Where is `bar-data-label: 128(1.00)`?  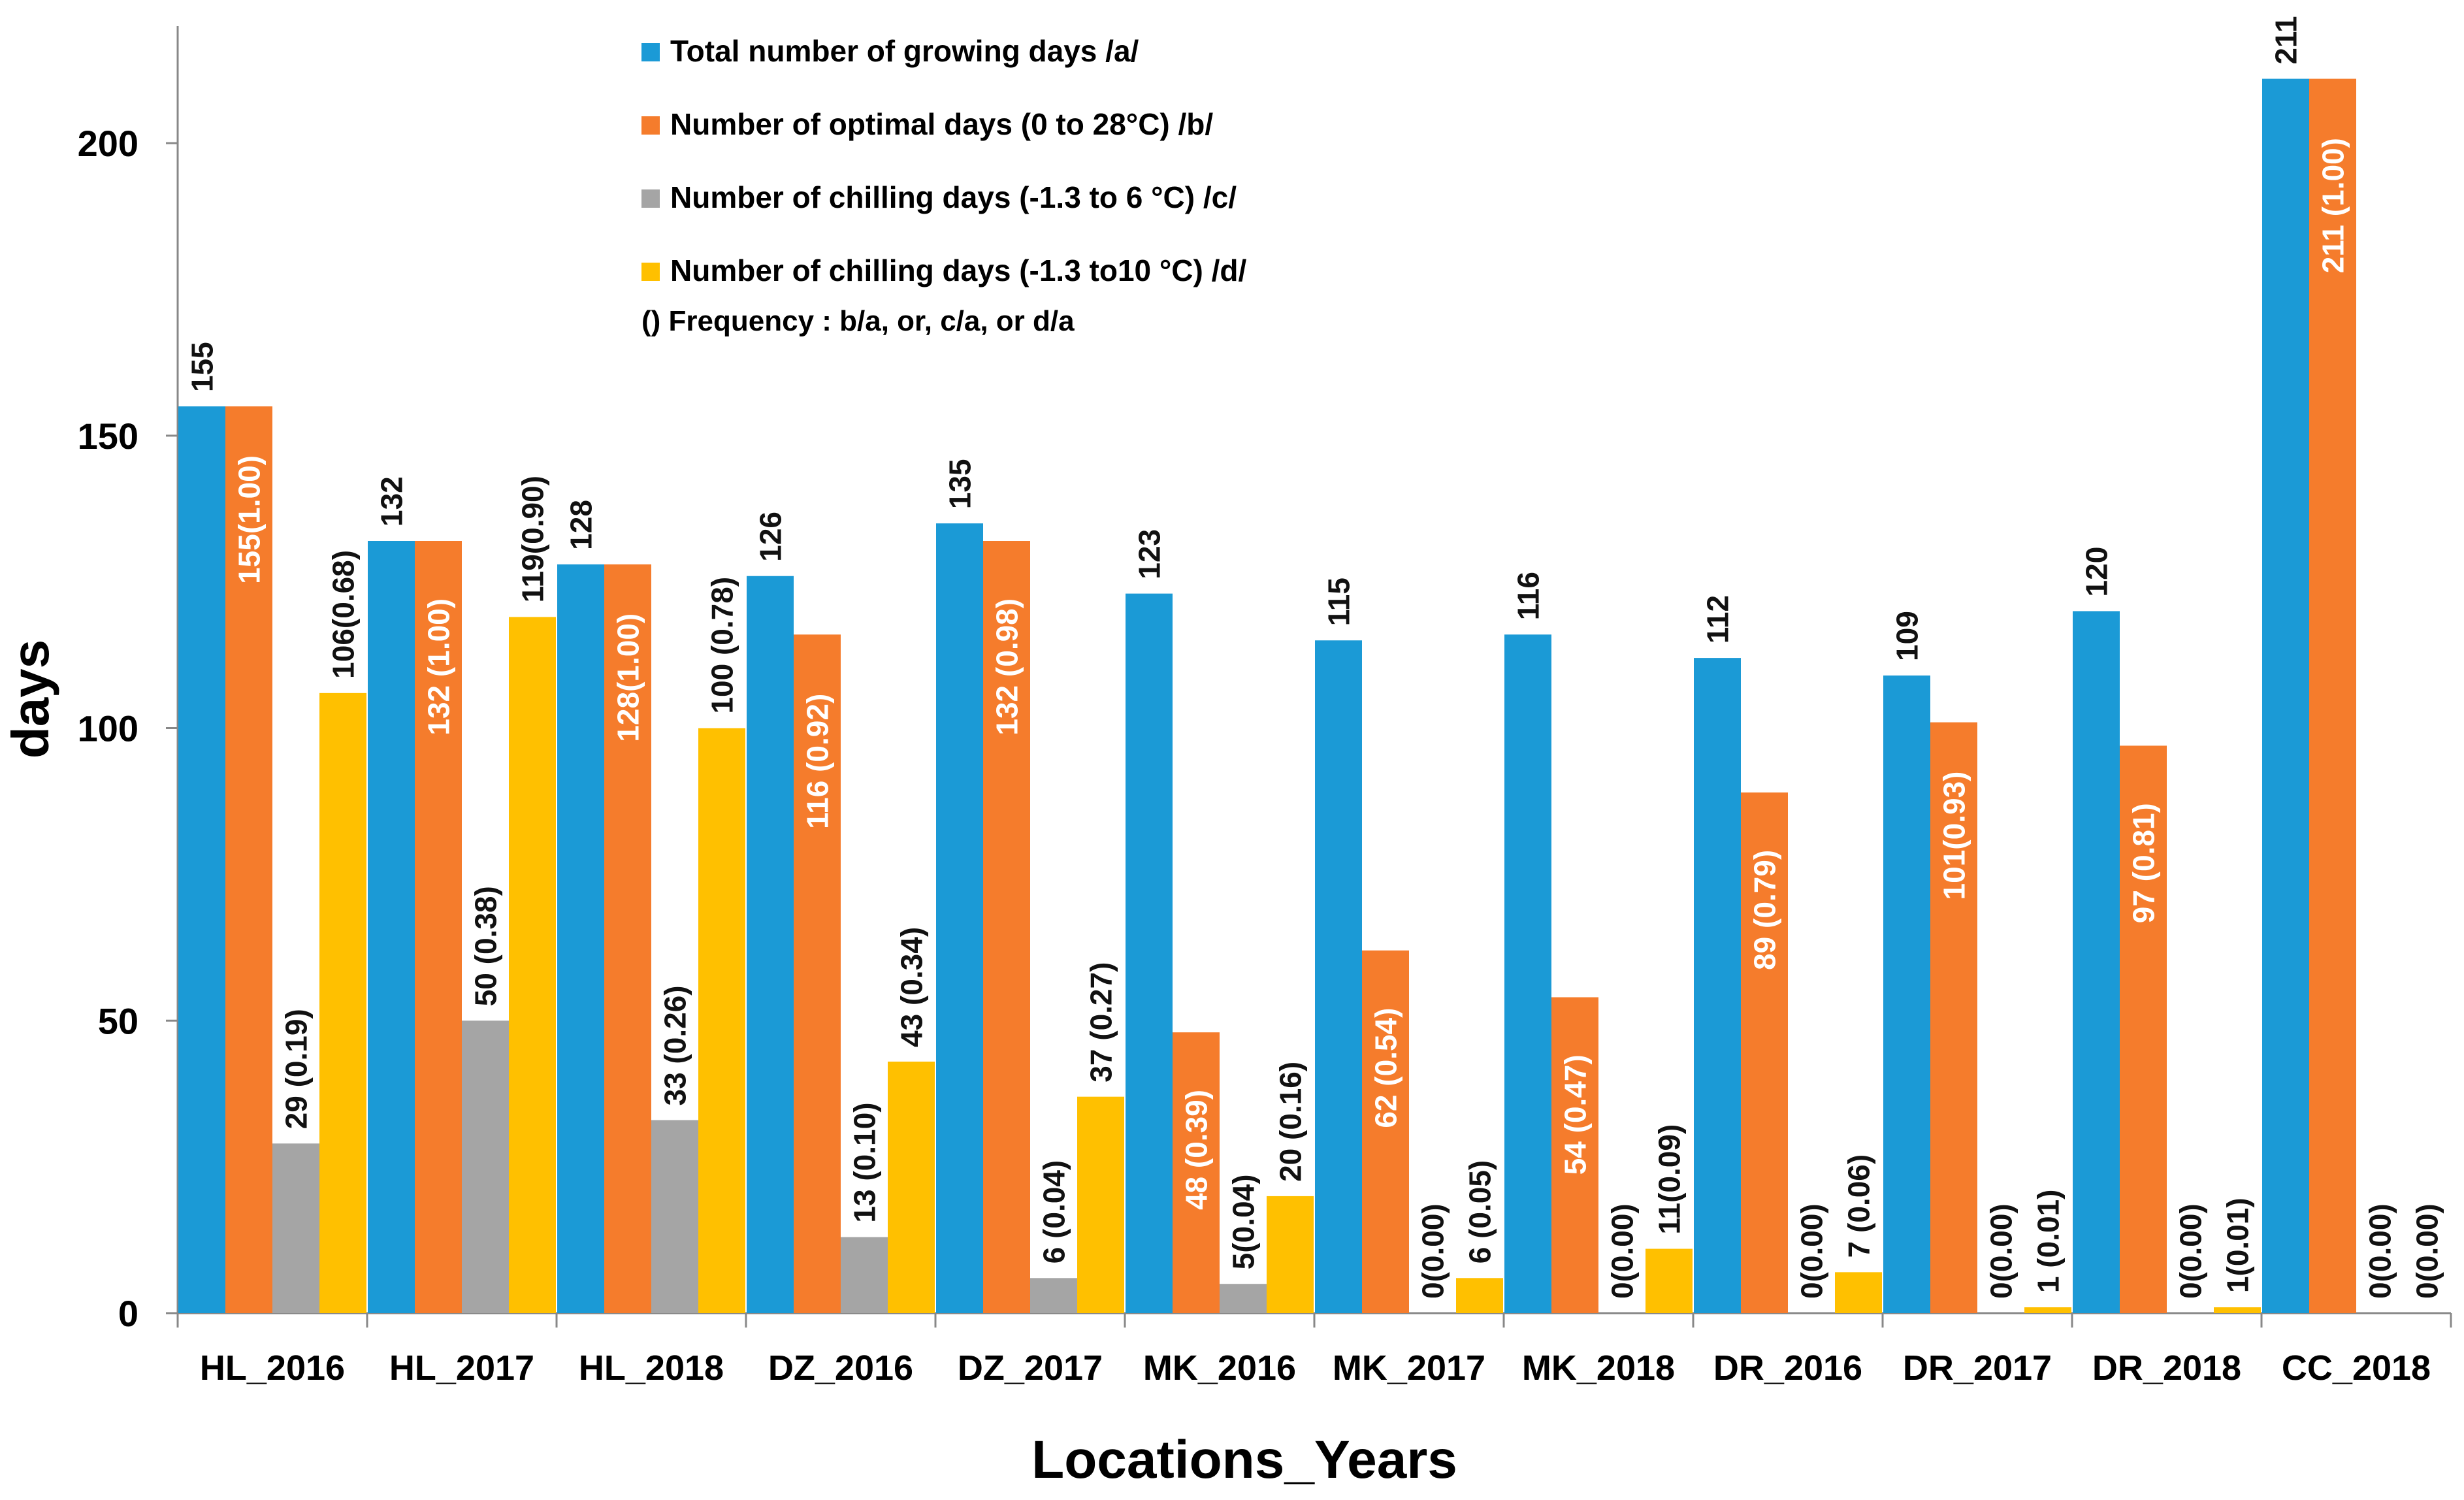 bar-data-label: 128(1.00) is located at coordinates (628, 677).